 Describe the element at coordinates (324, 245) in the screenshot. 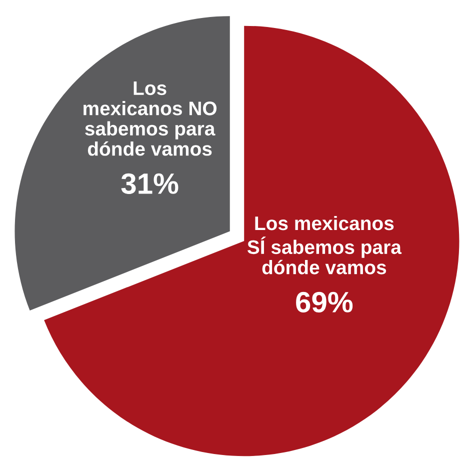

I see `slice-label: Los mexicanos SÍ sabemos para dónde vamos` at that location.